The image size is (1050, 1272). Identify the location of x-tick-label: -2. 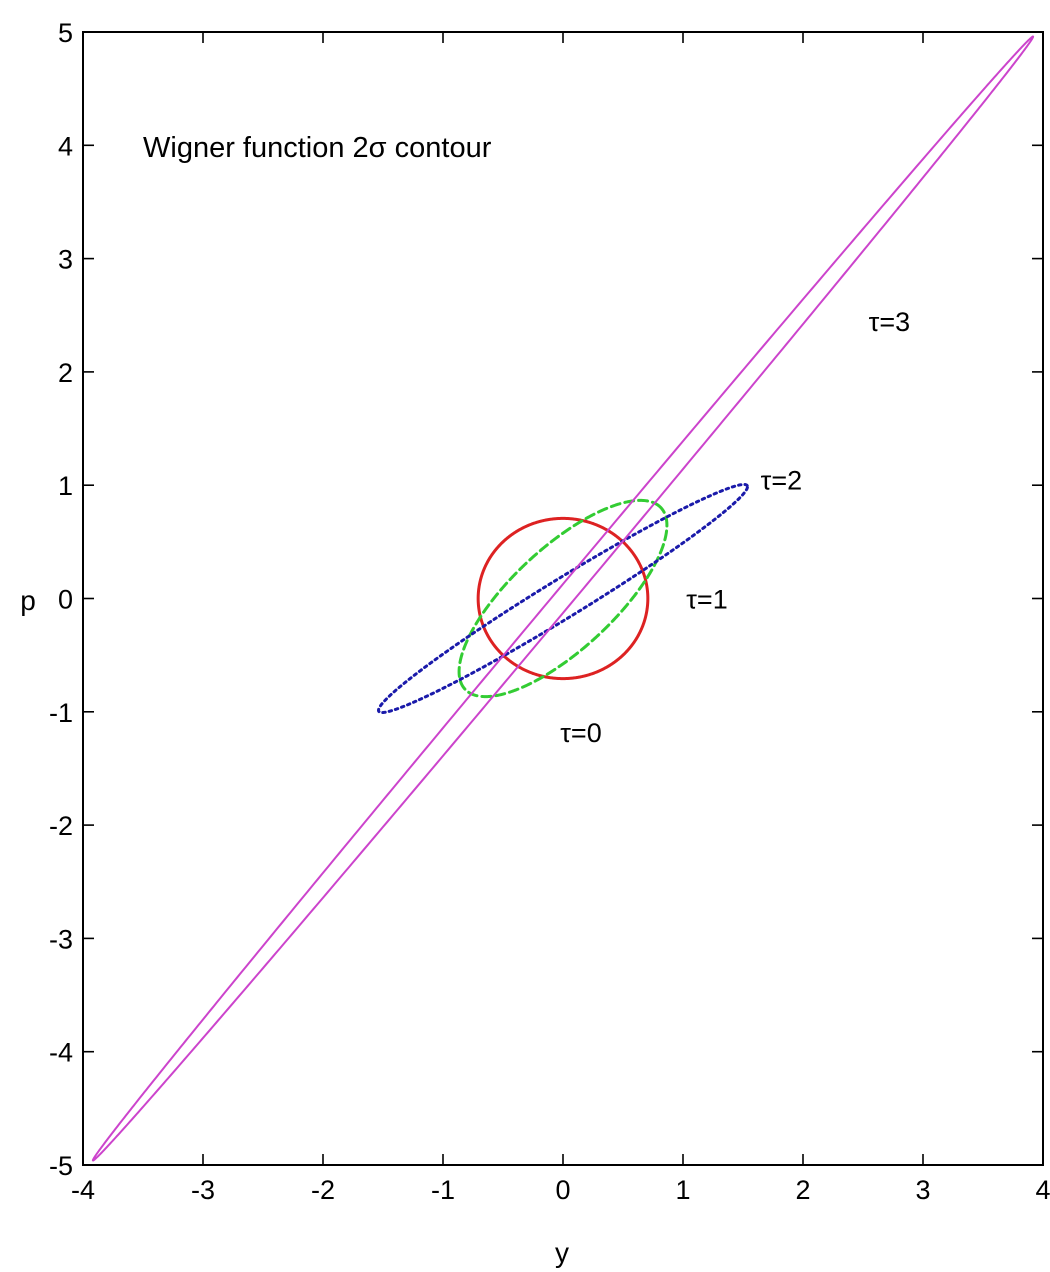
(323, 1190).